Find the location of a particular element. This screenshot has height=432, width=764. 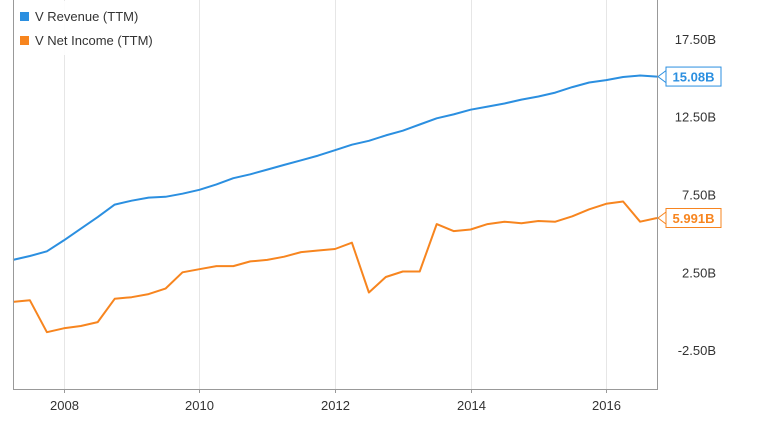

end-label-value: 5.991B is located at coordinates (694, 218).